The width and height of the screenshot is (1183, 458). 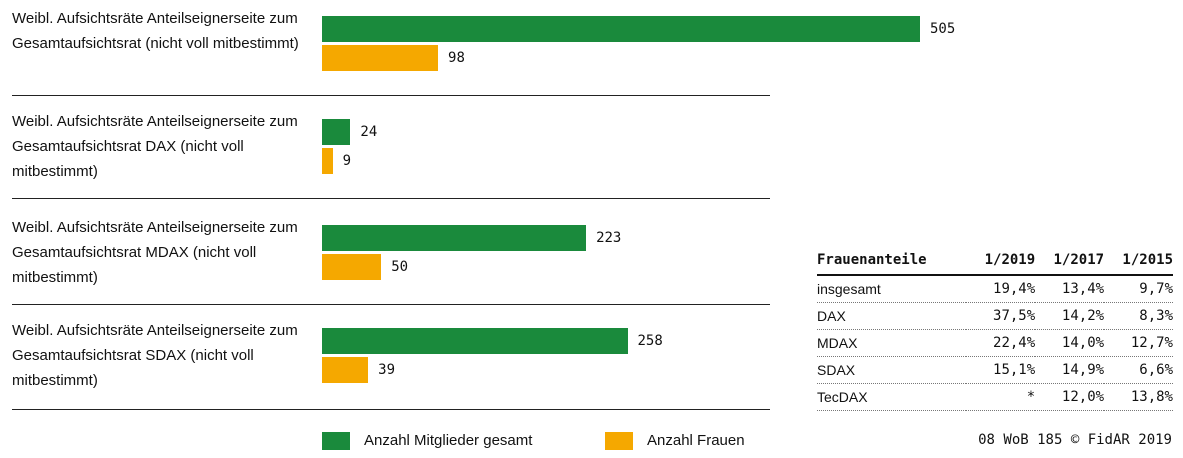 What do you see at coordinates (1001, 289) in the screenshot?
I see `table-cell: 19,4%` at bounding box center [1001, 289].